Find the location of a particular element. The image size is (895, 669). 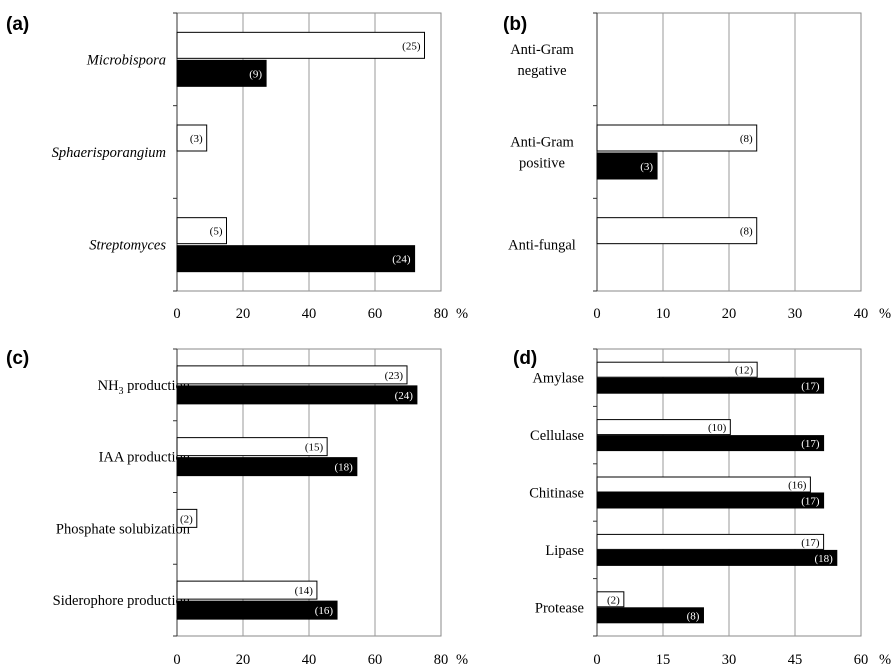

x-tick-label: 15 is located at coordinates (663, 660).